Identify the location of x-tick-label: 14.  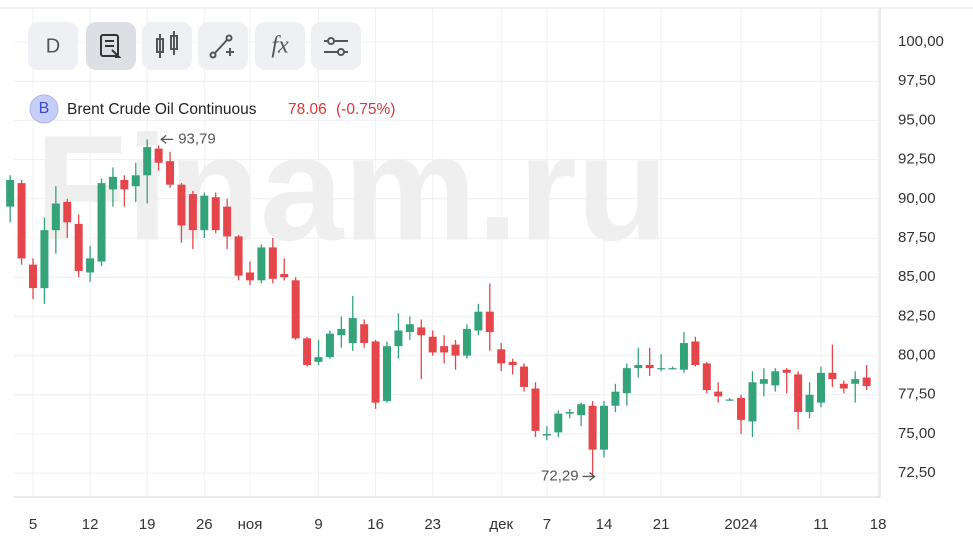
(604, 524).